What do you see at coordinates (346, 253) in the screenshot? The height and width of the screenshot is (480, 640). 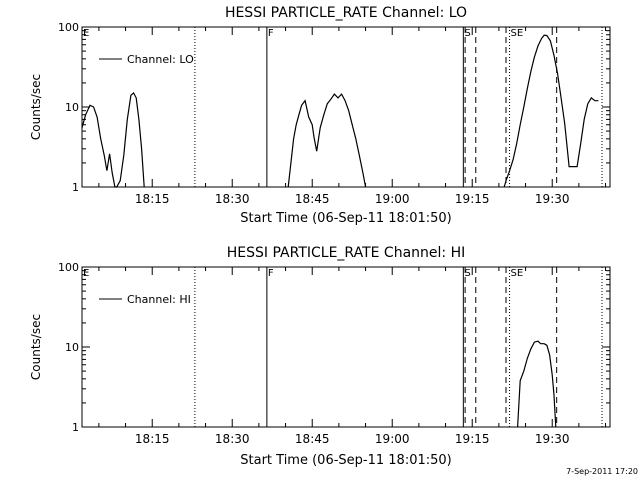 I see `chart-title: HESSI PARTICLE_RATE Channel: HI` at bounding box center [346, 253].